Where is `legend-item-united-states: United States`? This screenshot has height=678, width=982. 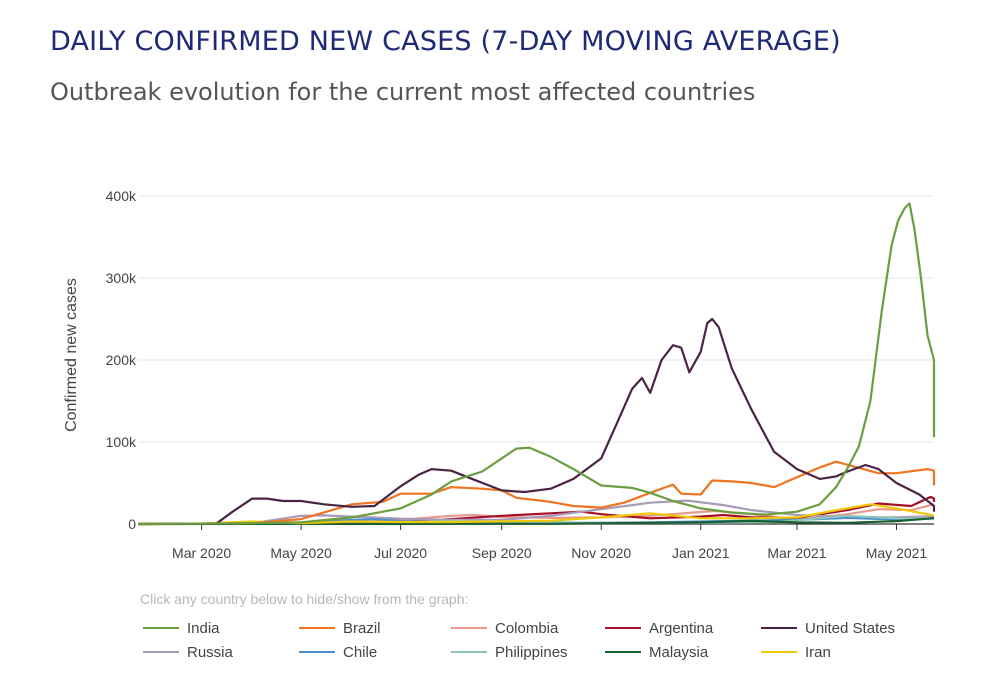
legend-item-united-states: United States is located at coordinates (828, 628).